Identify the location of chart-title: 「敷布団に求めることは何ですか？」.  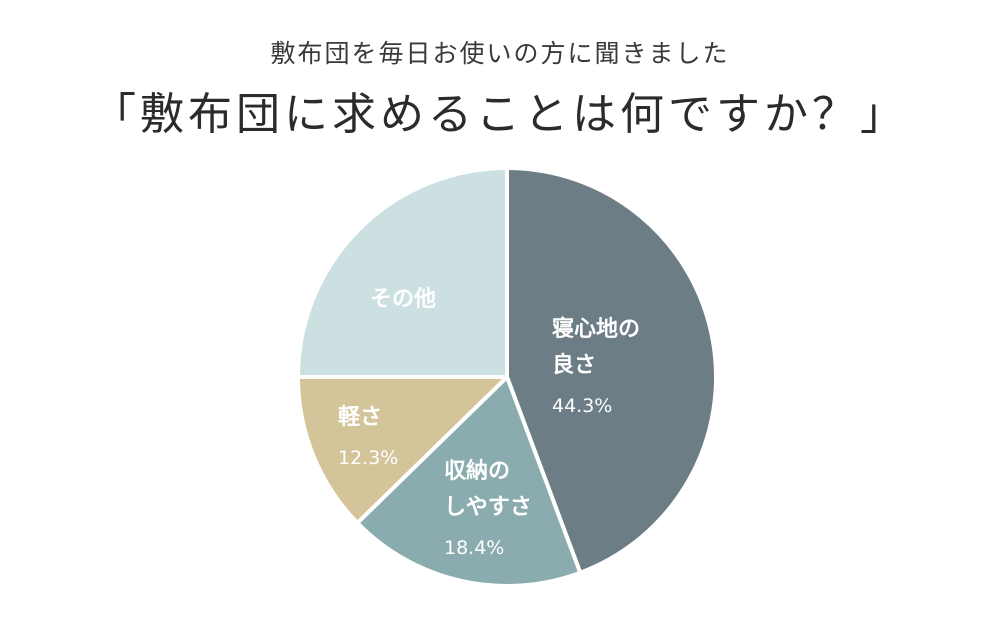
(500, 114).